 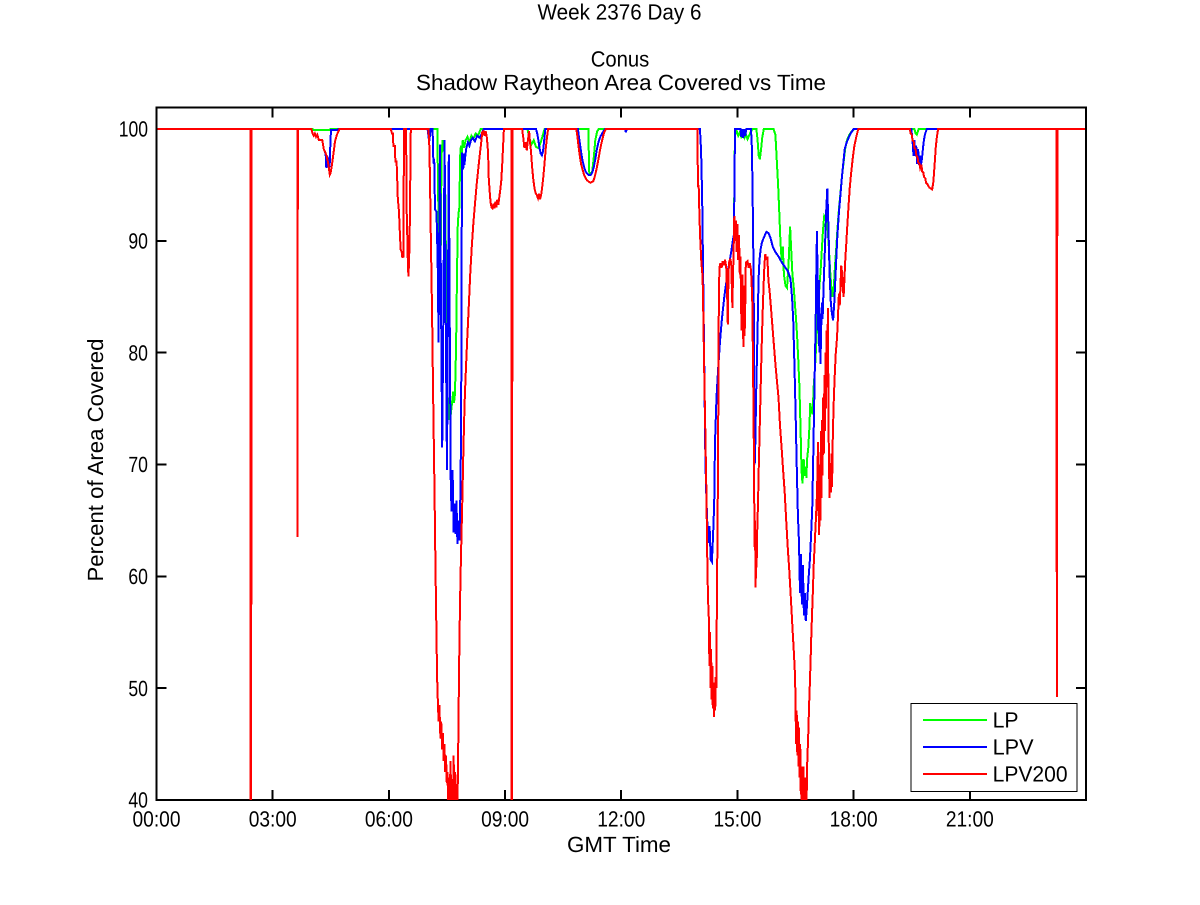 I want to click on svg-text: 50, so click(x=138, y=688).